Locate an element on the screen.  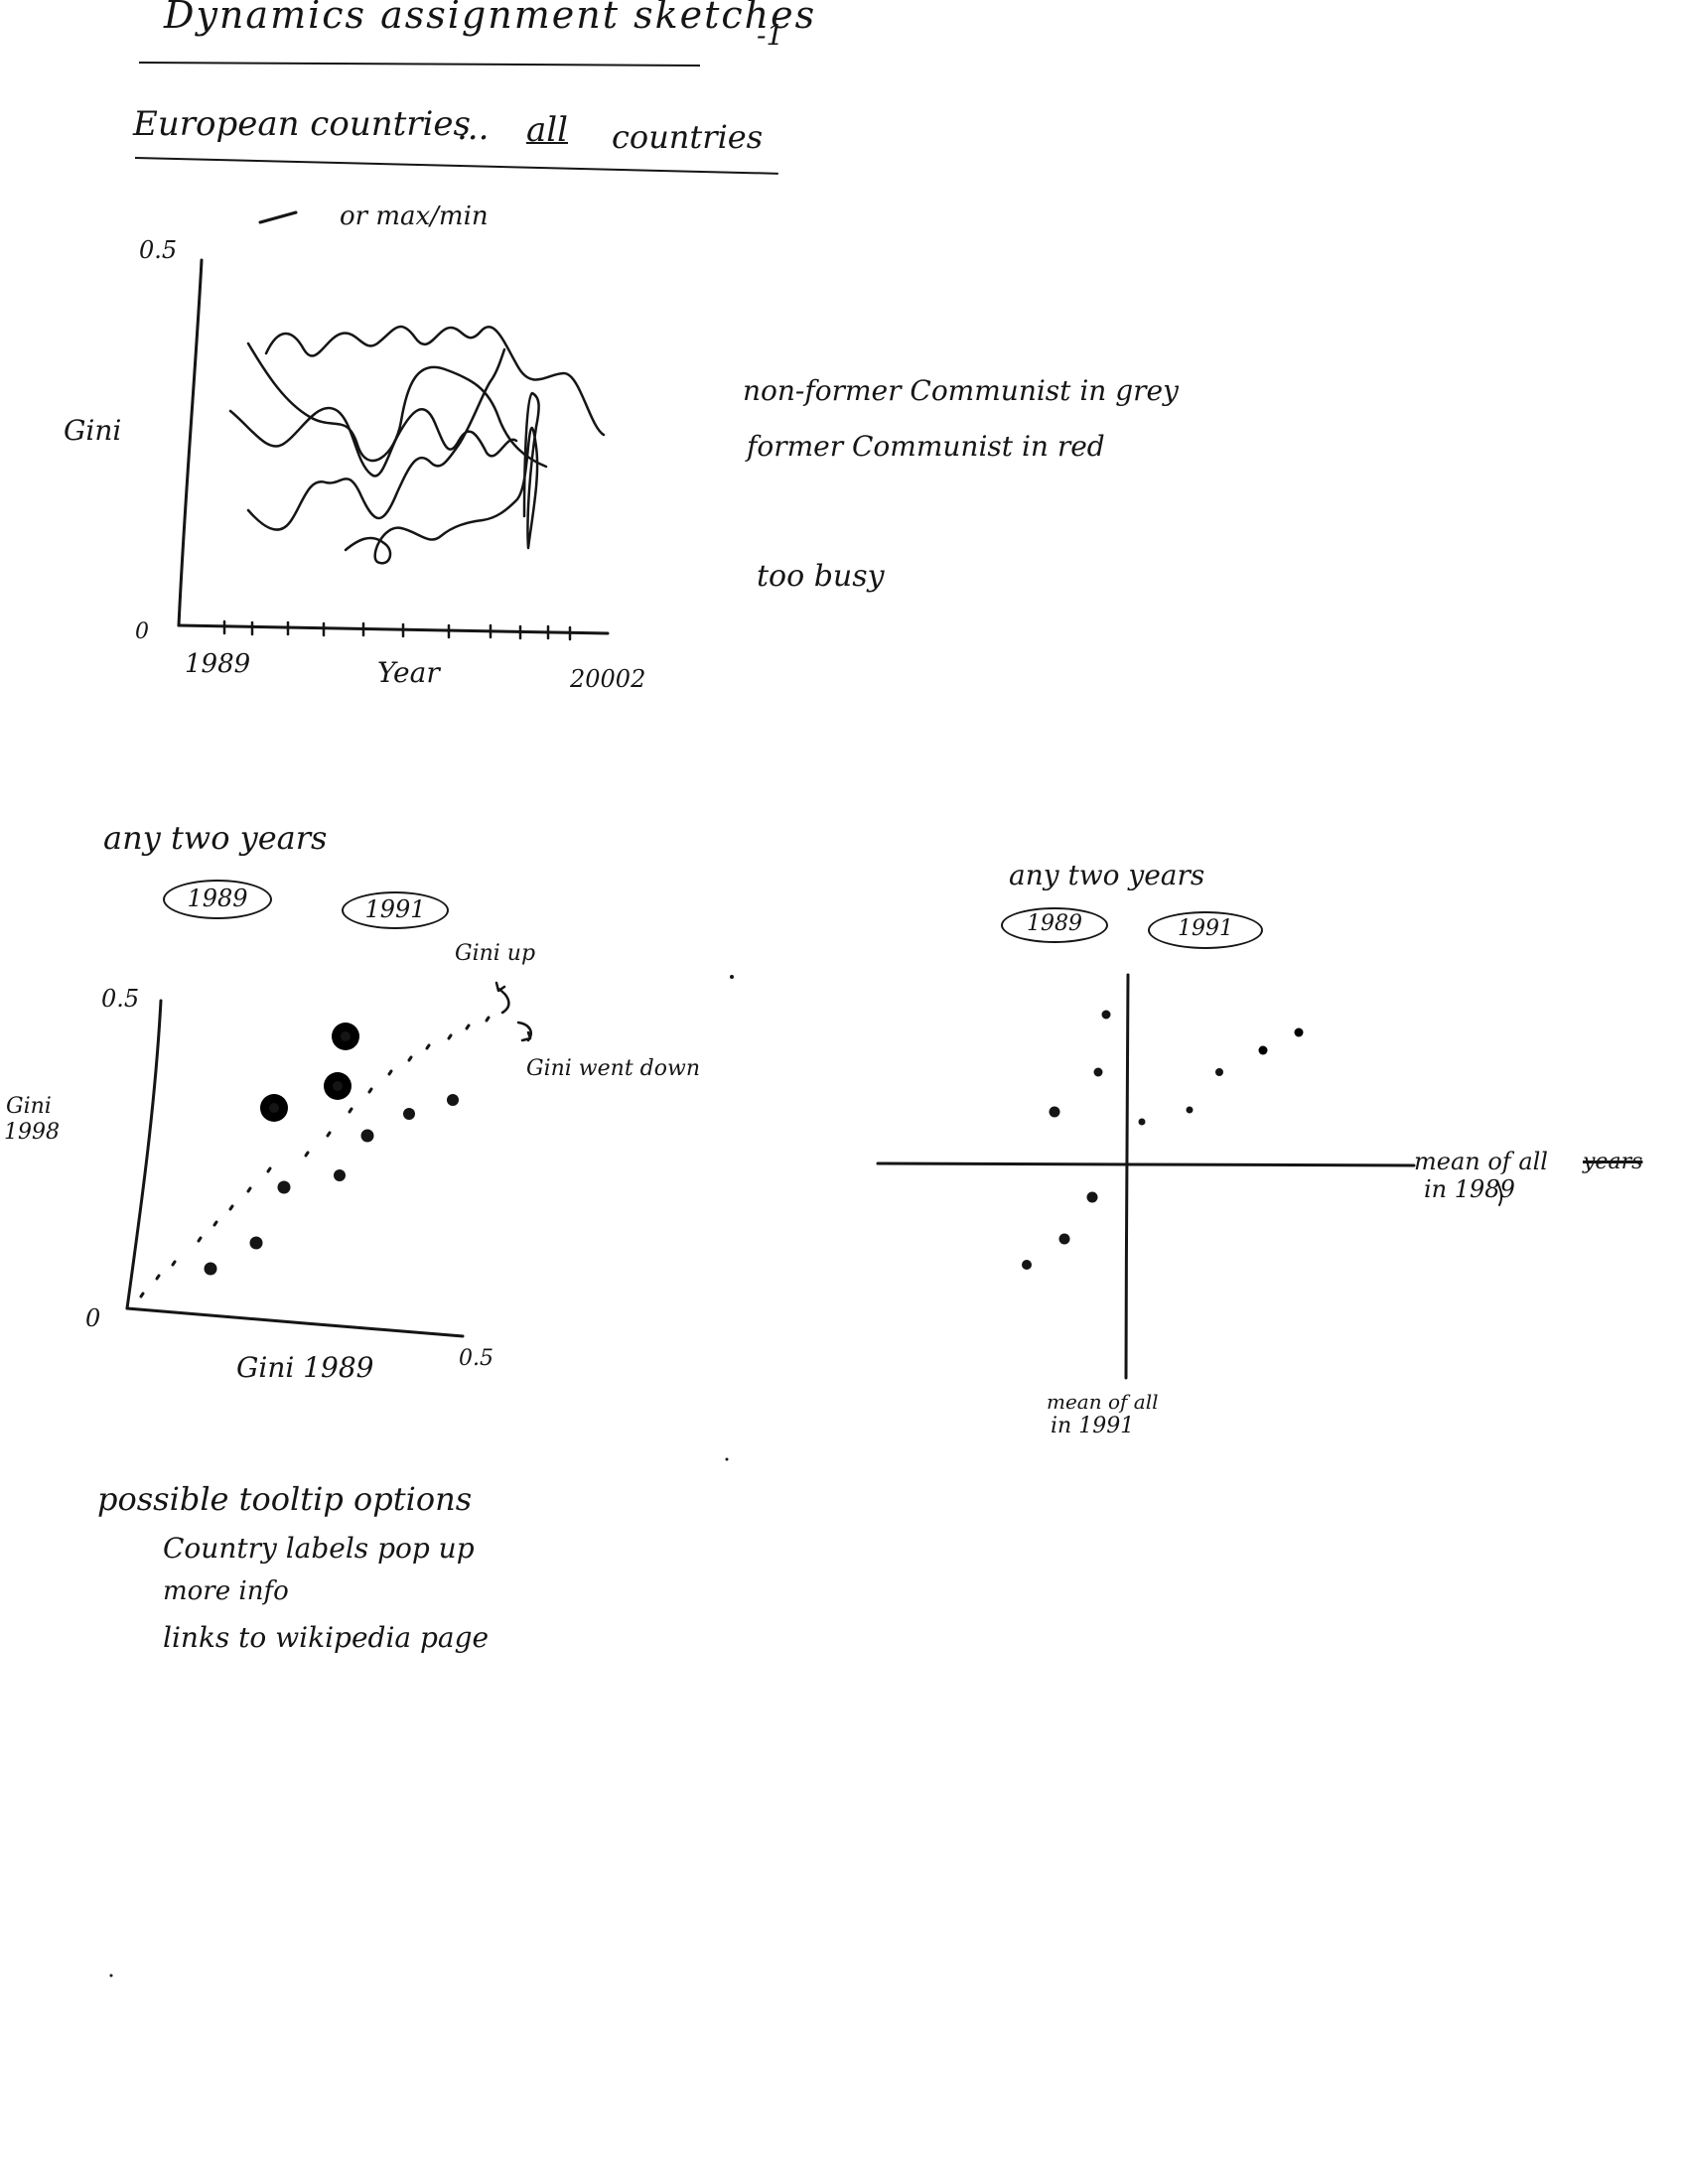
sketch3-v-axis is located at coordinates (1127, 1176).